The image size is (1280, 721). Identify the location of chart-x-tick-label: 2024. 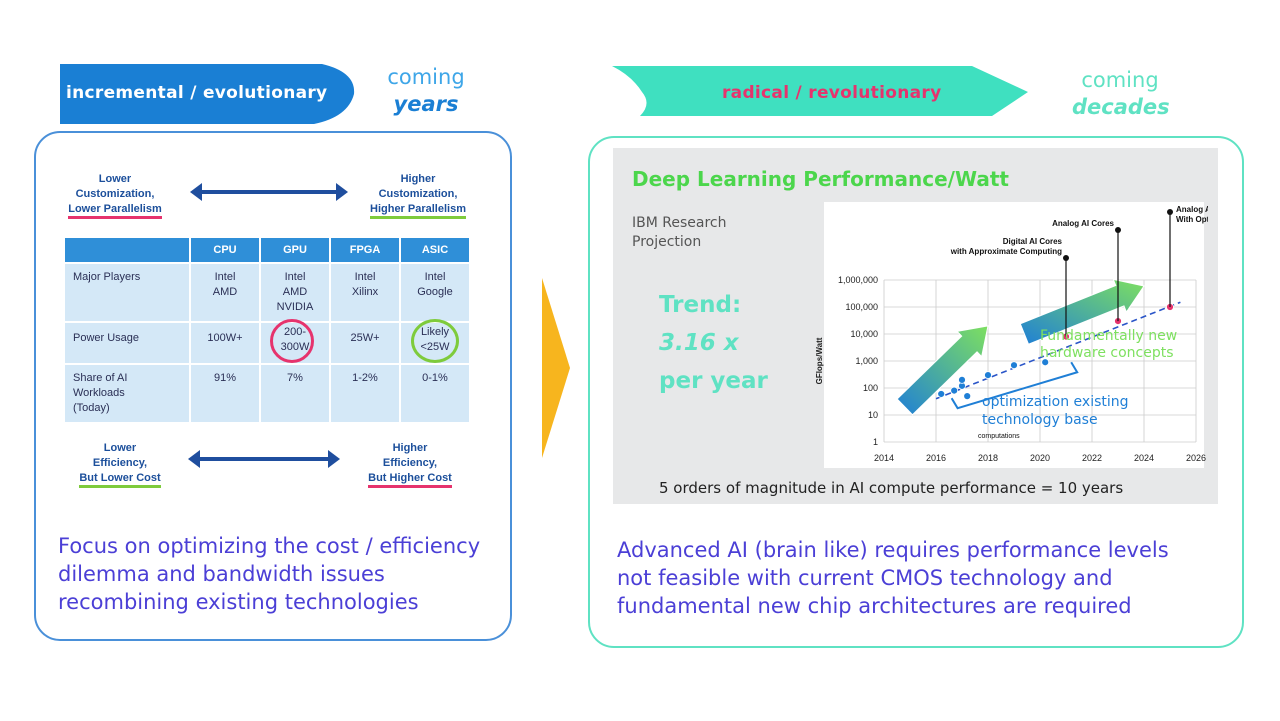
(1144, 458).